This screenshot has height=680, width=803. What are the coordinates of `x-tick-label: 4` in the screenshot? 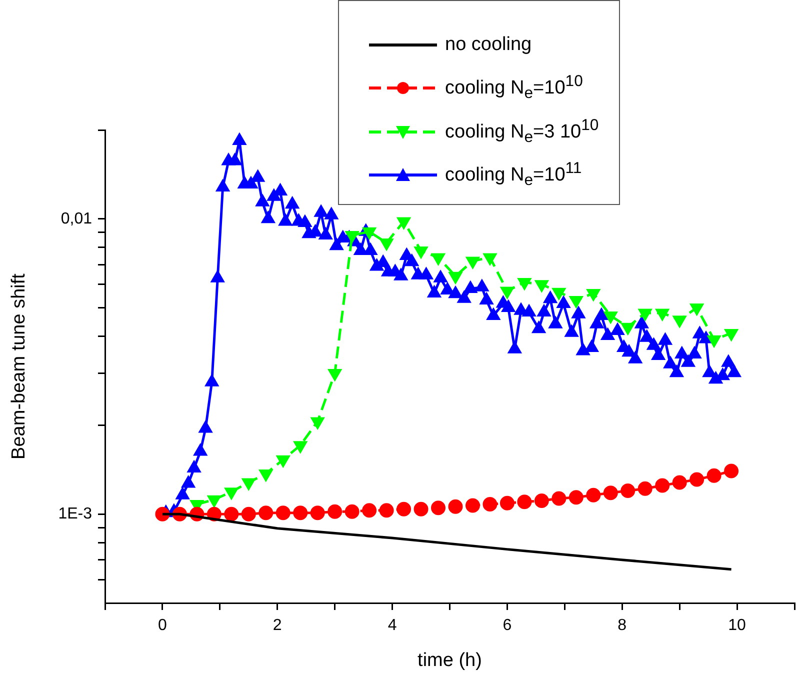 It's located at (392, 625).